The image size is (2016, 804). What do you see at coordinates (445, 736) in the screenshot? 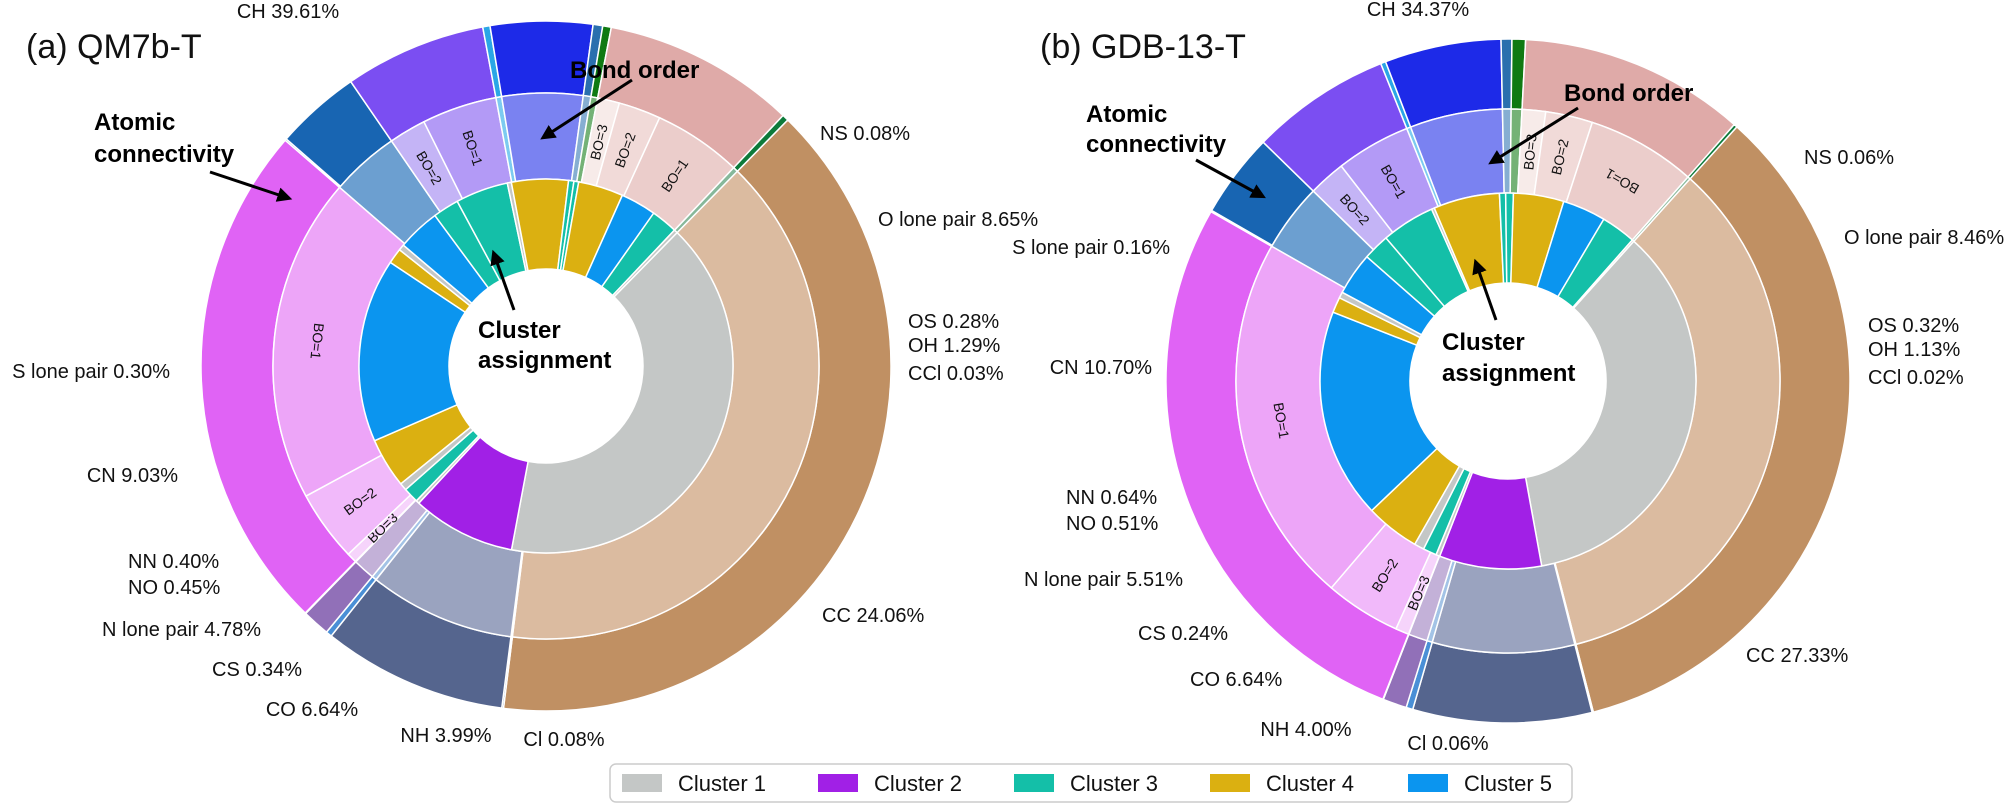
I see `slice-label: NH 3.99%` at bounding box center [445, 736].